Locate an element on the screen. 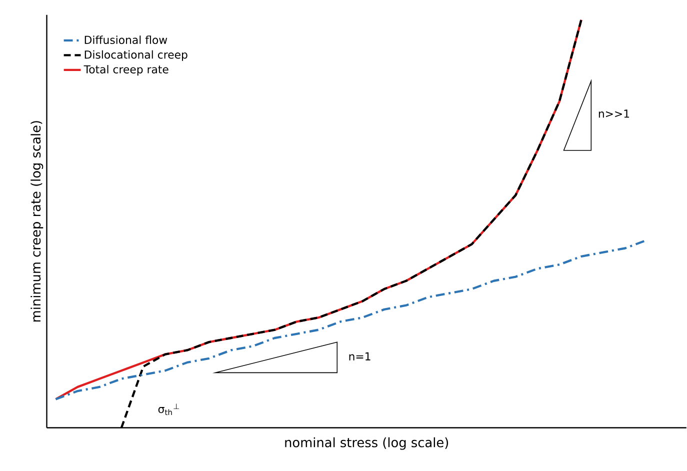 This screenshot has width=687, height=471. annotation: n=1 is located at coordinates (359, 356).